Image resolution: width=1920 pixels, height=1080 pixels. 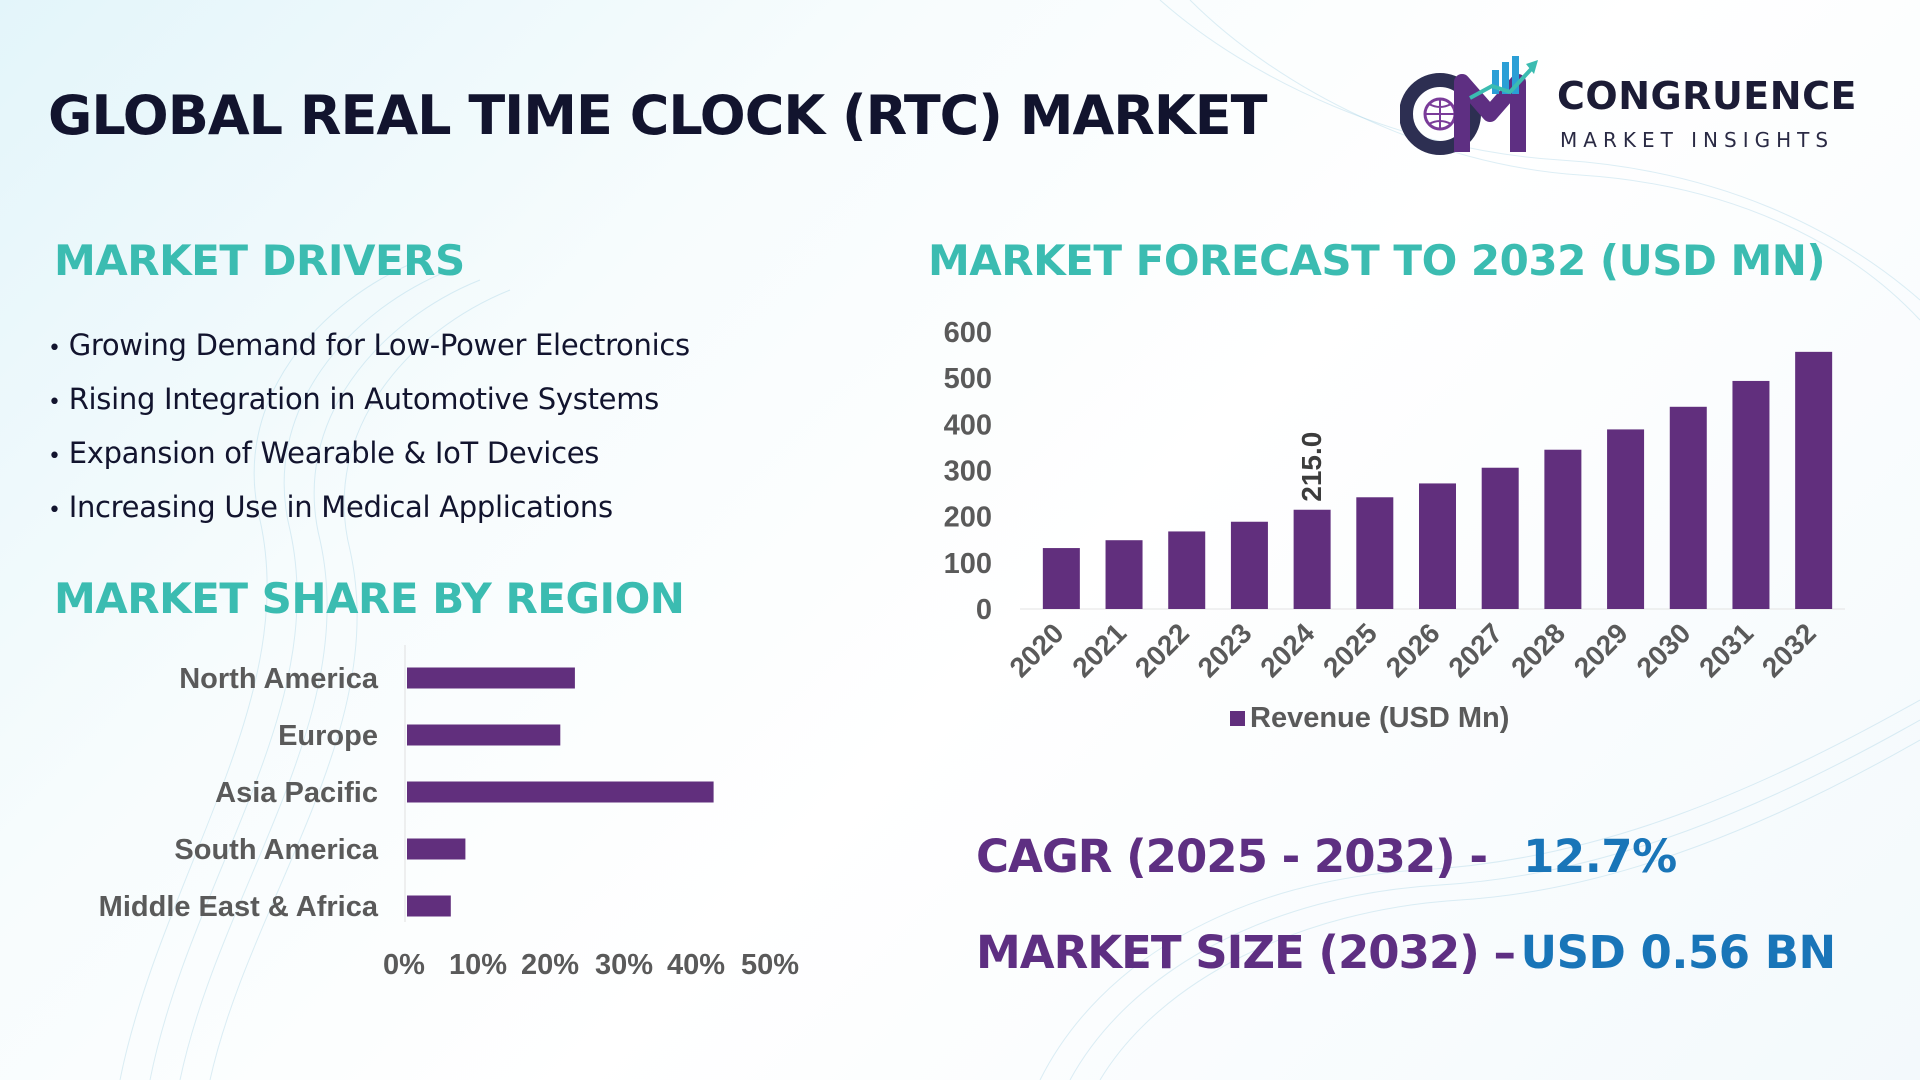 I want to click on forecast-x-tick-label: 2024, so click(x=1287, y=650).